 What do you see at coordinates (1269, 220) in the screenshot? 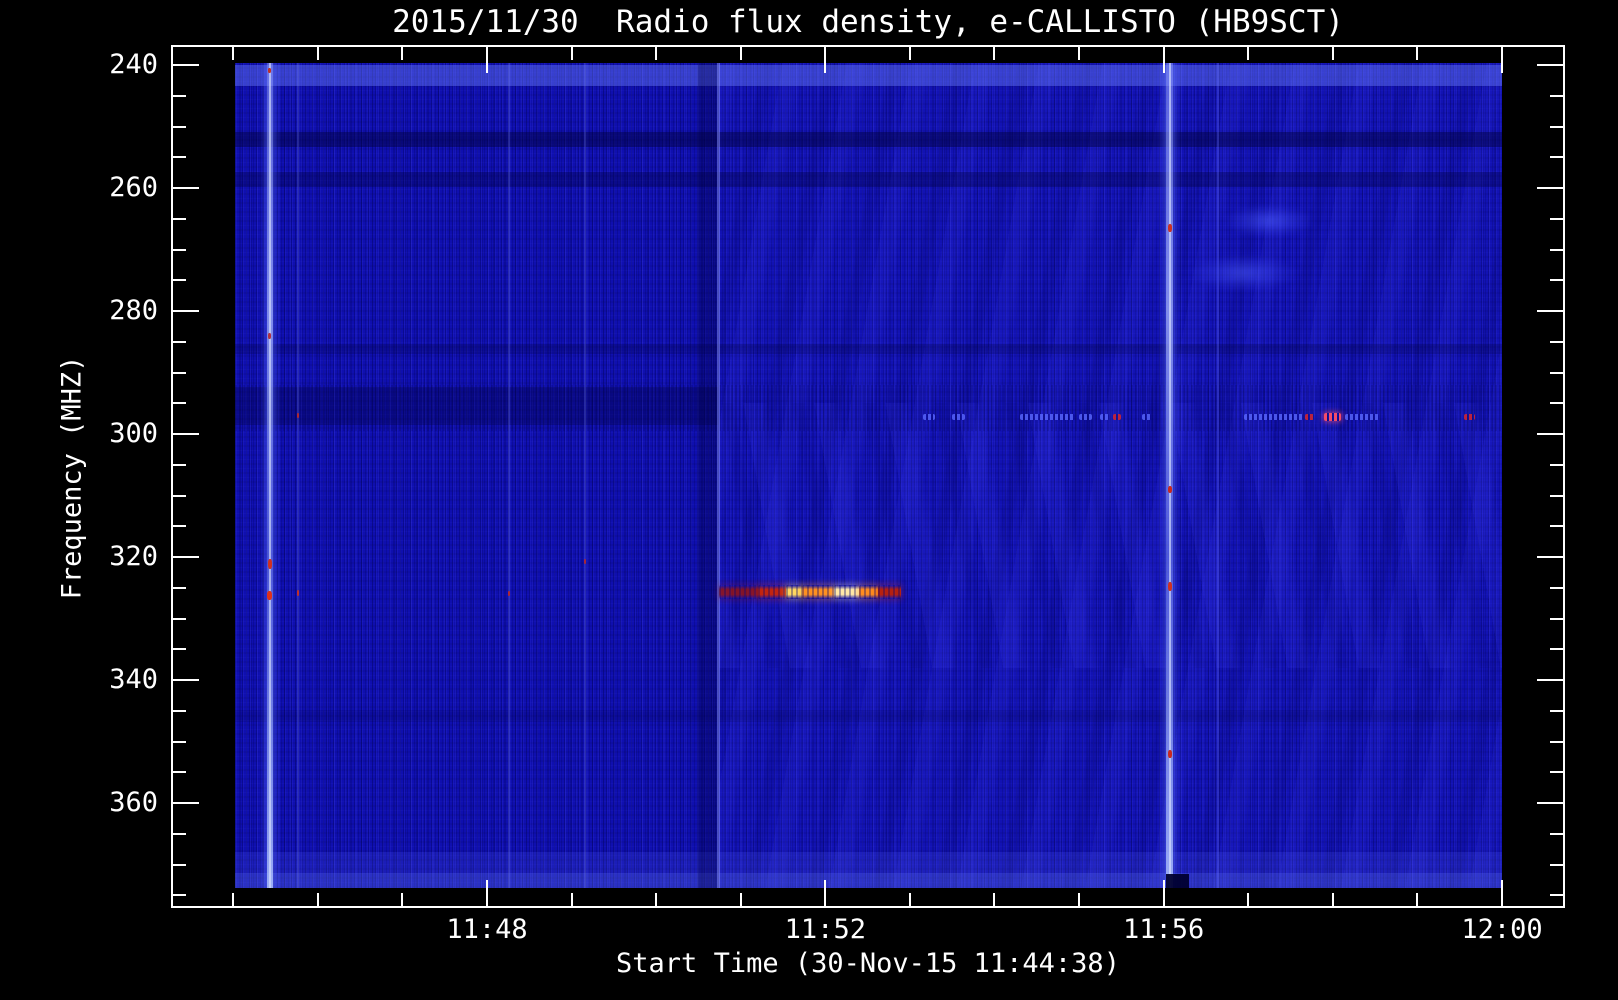
I see `diffuse-blob` at bounding box center [1269, 220].